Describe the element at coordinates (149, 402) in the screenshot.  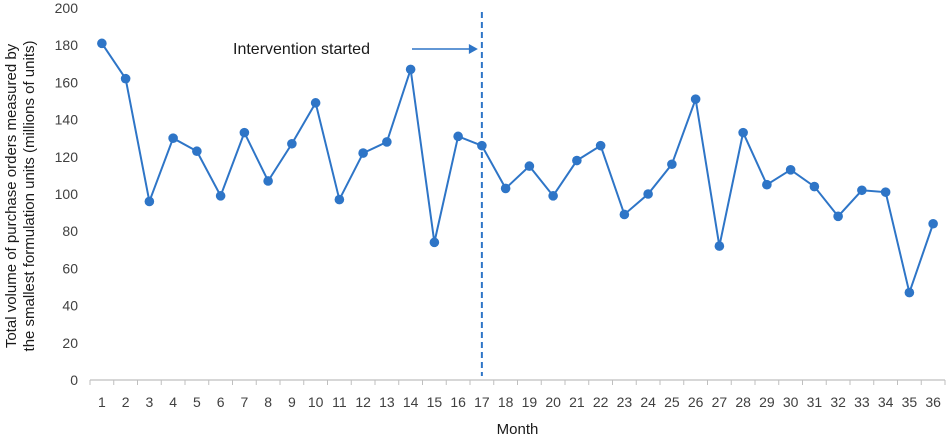
I see `x-tick-label: 3` at that location.